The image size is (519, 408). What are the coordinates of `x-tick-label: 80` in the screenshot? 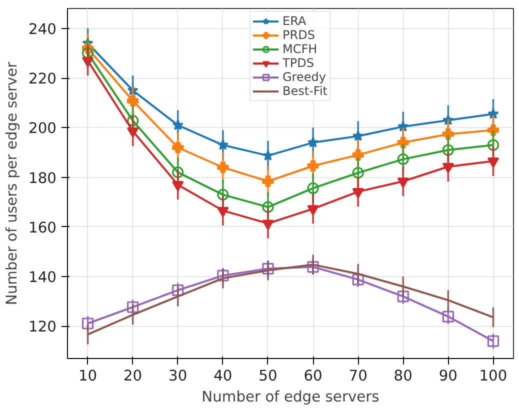 It's located at (403, 376).